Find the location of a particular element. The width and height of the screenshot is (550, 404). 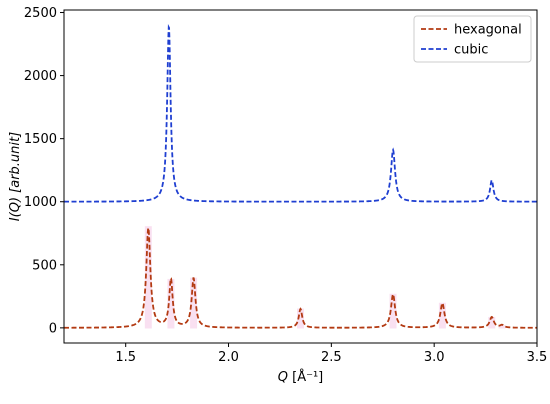

y-tick-label: 500 is located at coordinates (44, 265).